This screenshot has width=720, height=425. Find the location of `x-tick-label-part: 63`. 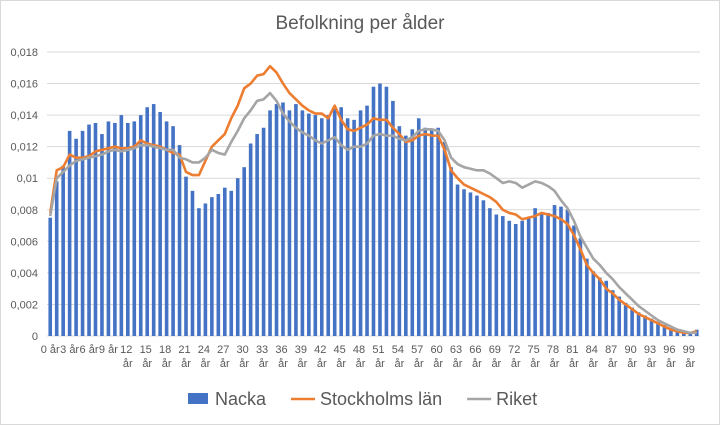

x-tick-label-part: 63 is located at coordinates (457, 350).